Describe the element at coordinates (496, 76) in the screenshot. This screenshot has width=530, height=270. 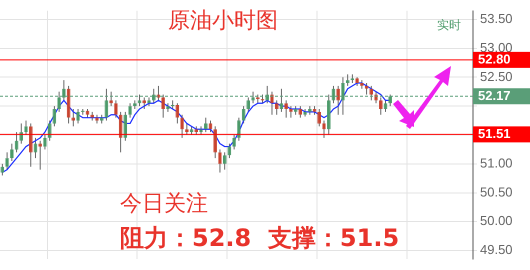
I see `y-tick-label: 52.50` at that location.